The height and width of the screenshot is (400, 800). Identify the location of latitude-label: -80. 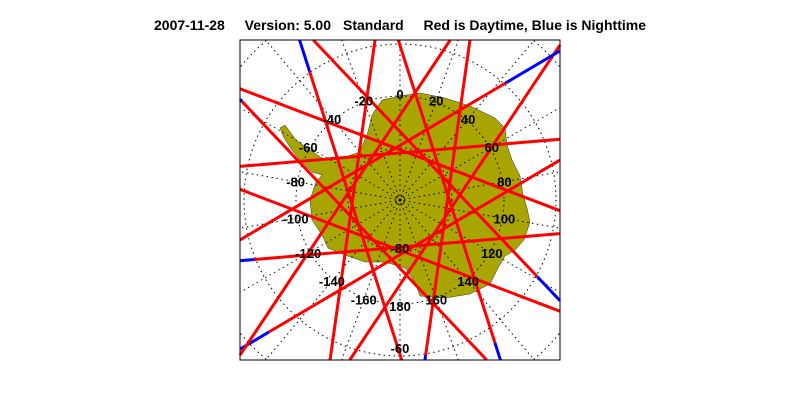
(400, 248).